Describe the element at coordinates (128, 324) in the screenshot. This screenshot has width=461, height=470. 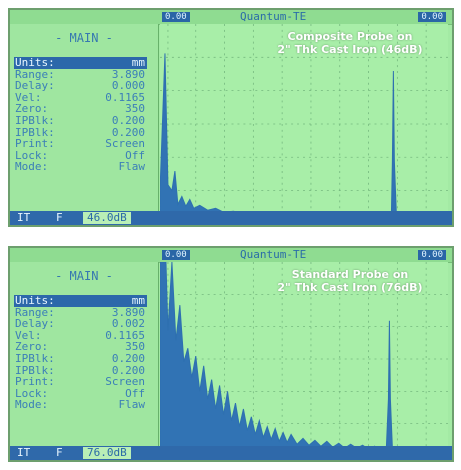
I see `menu-item-value: 0.002` at that location.